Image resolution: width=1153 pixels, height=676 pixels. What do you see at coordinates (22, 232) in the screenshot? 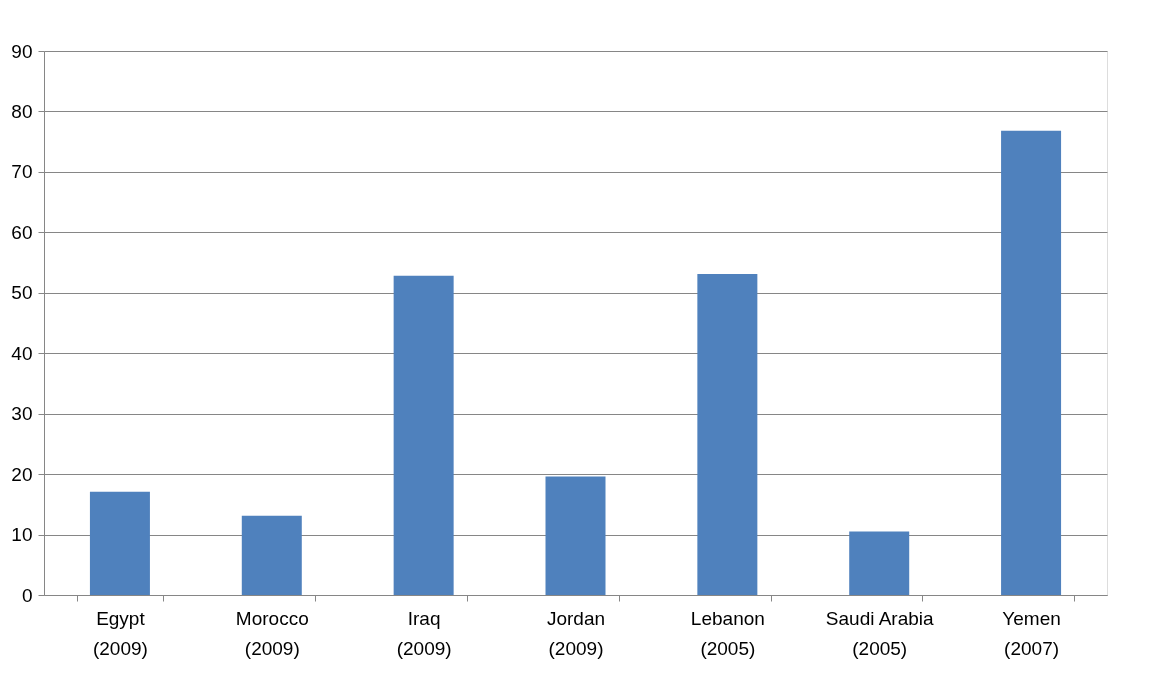
I see `y-tick-label: 60` at bounding box center [22, 232].